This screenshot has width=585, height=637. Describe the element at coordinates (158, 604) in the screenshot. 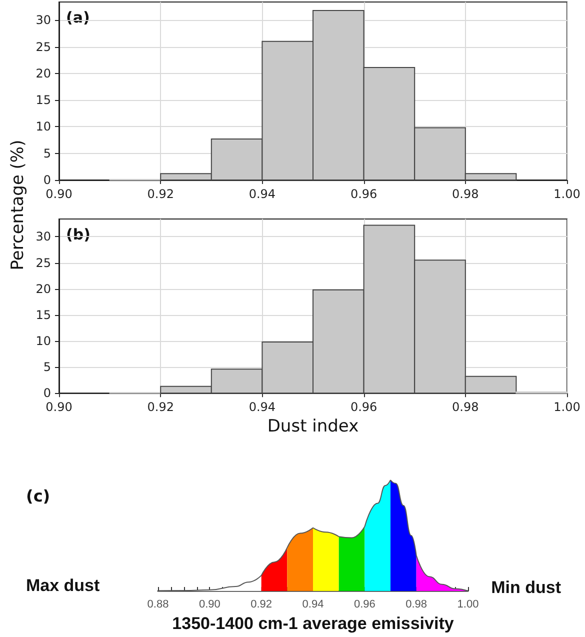

I see `x-tick-label: 0.88` at that location.